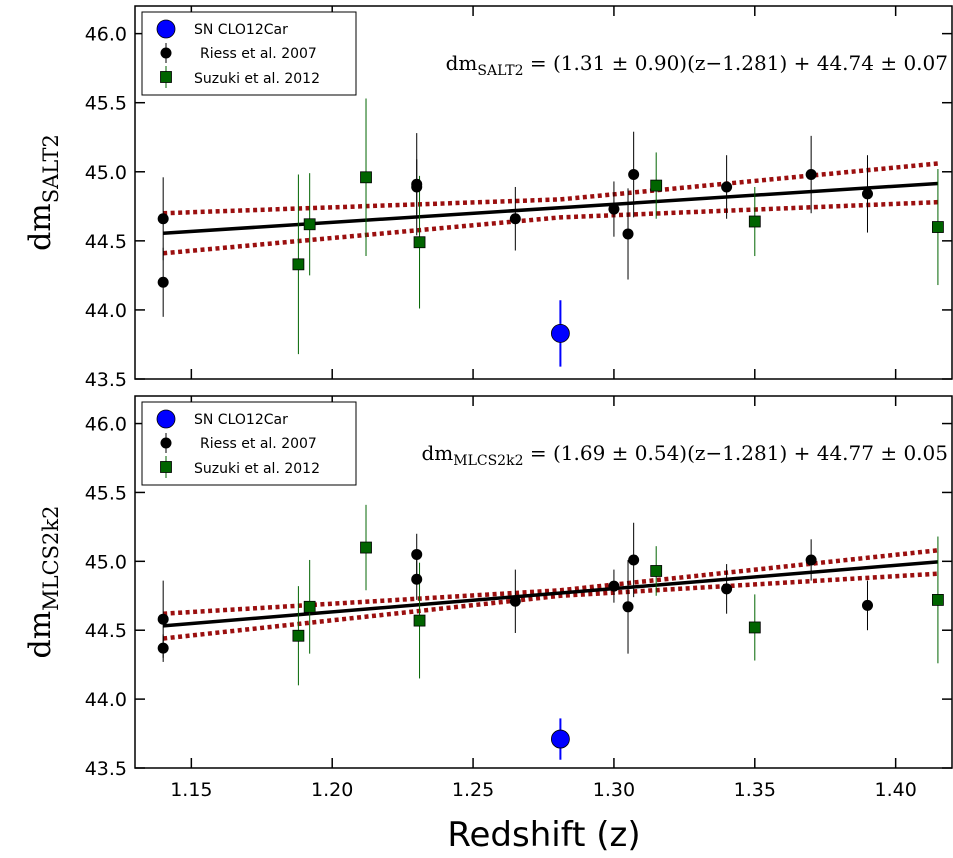 The image size is (953, 858). I want to click on y-axis-label: dmMLCS2k2, so click(43, 581).